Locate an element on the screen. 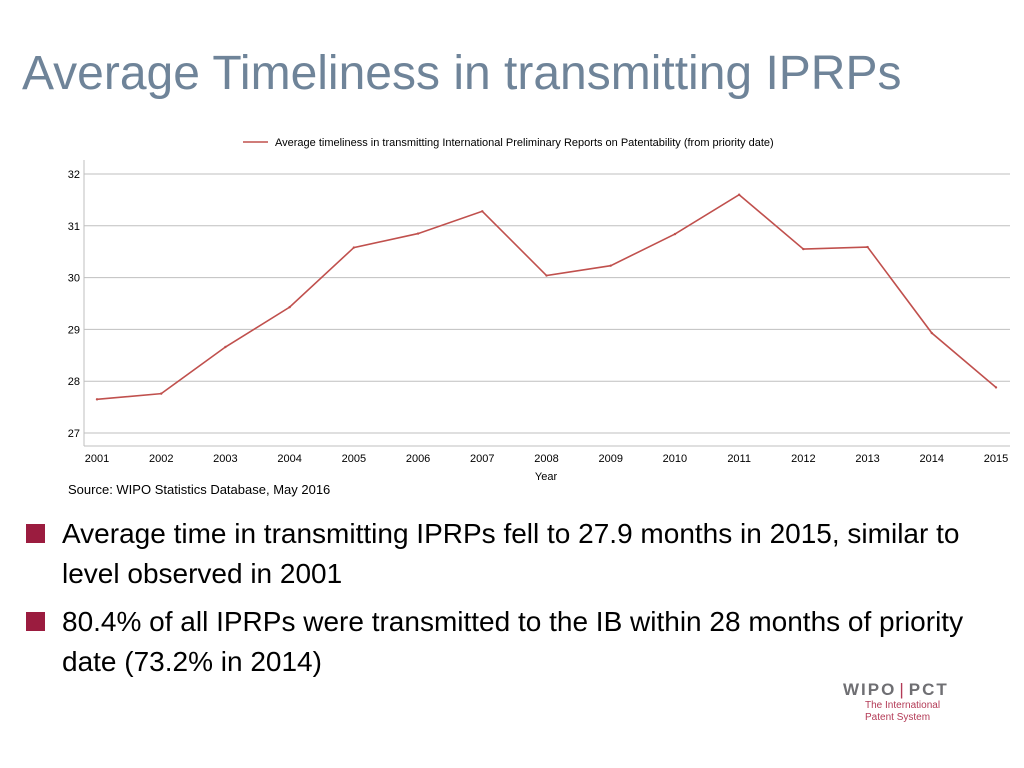 The image size is (1024, 768). y-tick-label: 29 is located at coordinates (74, 330).